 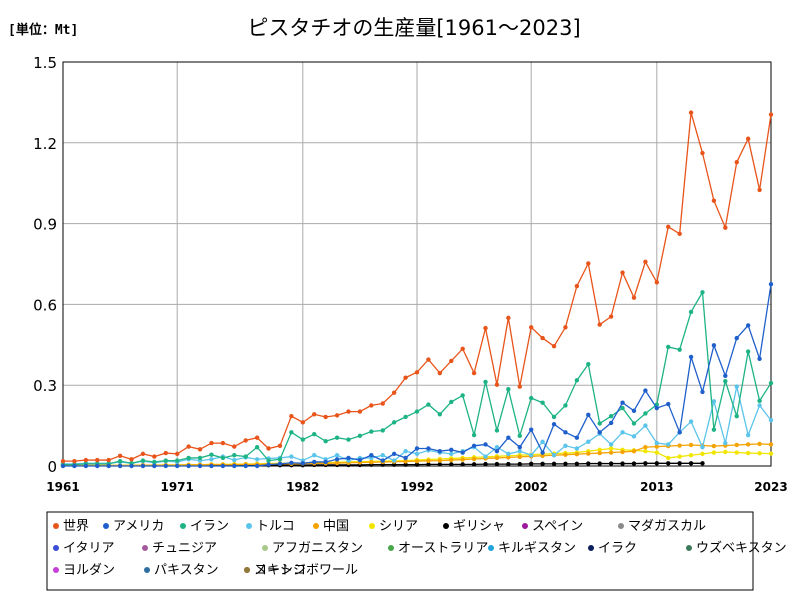 What do you see at coordinates (532, 548) in the screenshot?
I see `legend-item: キルギスタン` at bounding box center [532, 548].